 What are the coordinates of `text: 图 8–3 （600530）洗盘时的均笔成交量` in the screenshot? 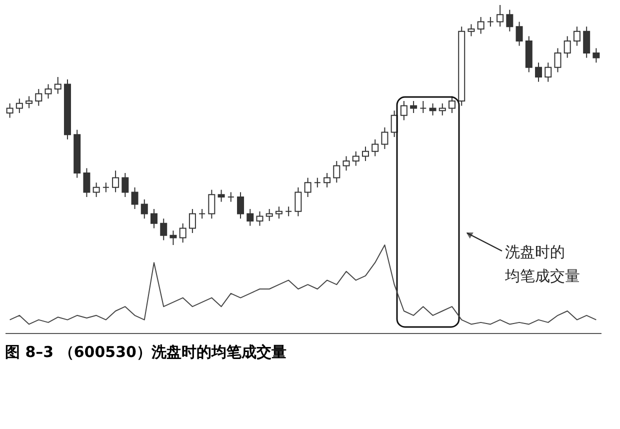 It's located at (145, 352).